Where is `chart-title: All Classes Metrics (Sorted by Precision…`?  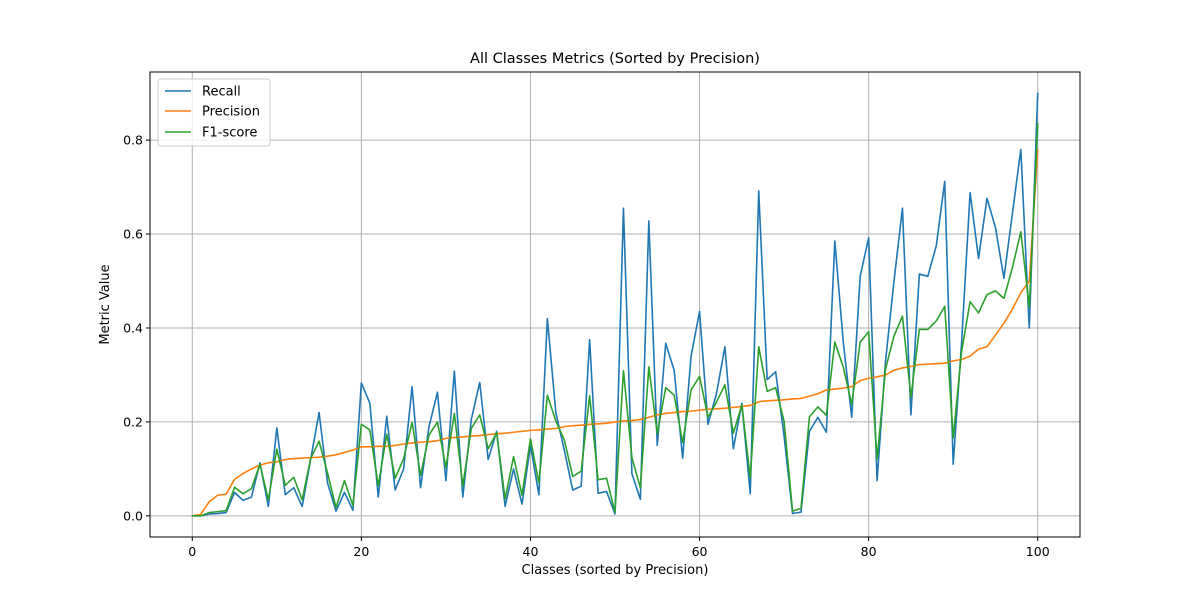
chart-title: All Classes Metrics (Sorted by Precision… is located at coordinates (615, 59).